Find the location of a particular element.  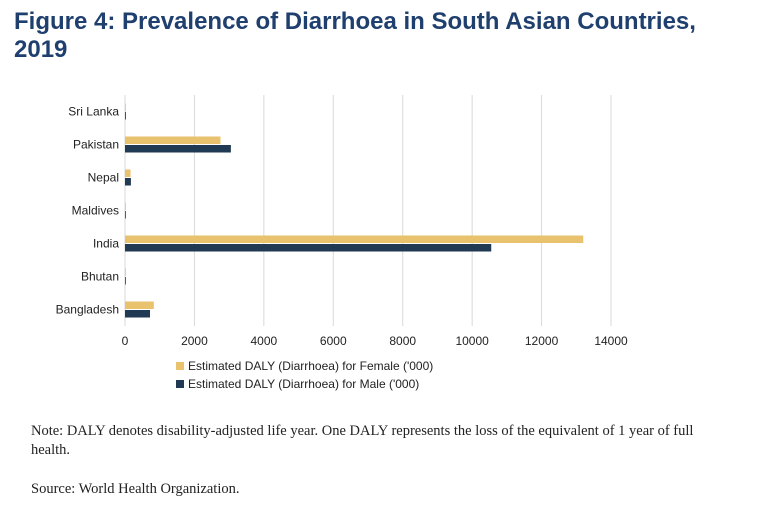

category-label: Sri Lanka is located at coordinates (93, 112).